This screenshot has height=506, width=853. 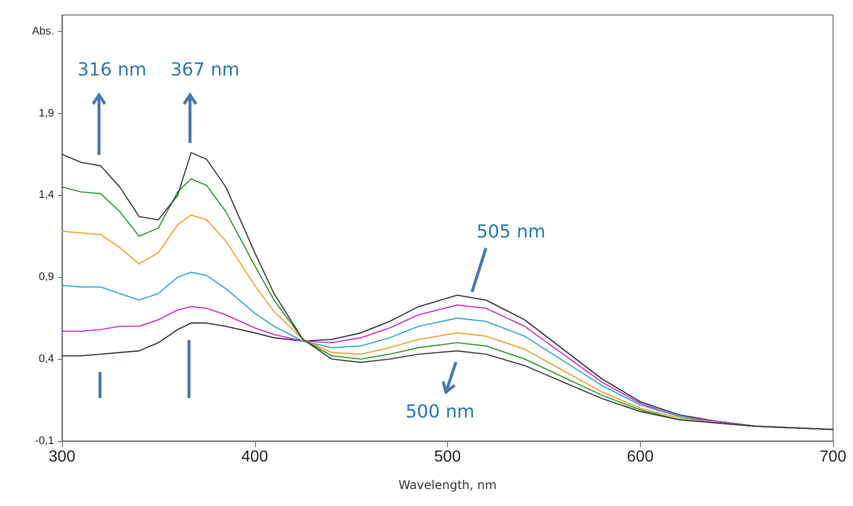 What do you see at coordinates (46, 359) in the screenshot?
I see `y-tick-label: 0,4` at bounding box center [46, 359].